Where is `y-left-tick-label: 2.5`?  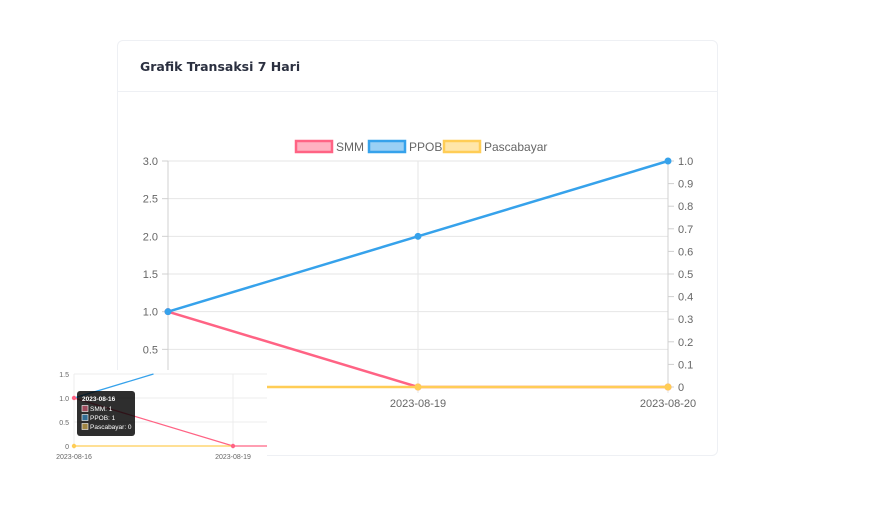
y-left-tick-label: 2.5 is located at coordinates (150, 200).